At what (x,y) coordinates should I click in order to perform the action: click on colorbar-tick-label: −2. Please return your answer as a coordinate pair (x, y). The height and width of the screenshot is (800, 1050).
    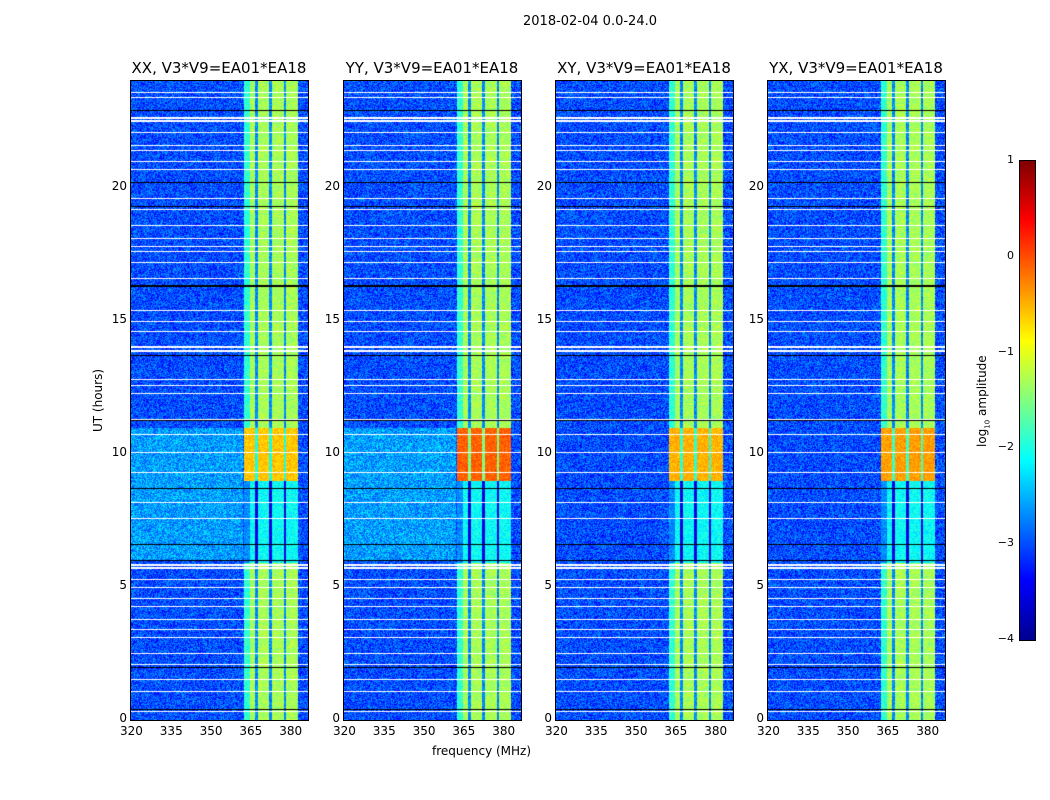
    Looking at the image, I should click on (1005, 447).